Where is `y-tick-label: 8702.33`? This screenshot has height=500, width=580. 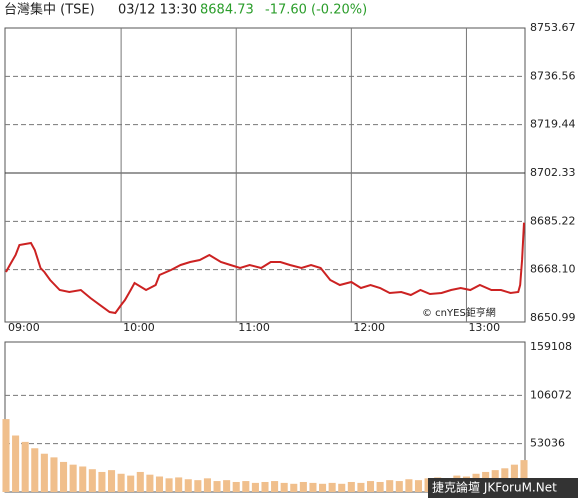
y-tick-label: 8702.33 is located at coordinates (553, 172).